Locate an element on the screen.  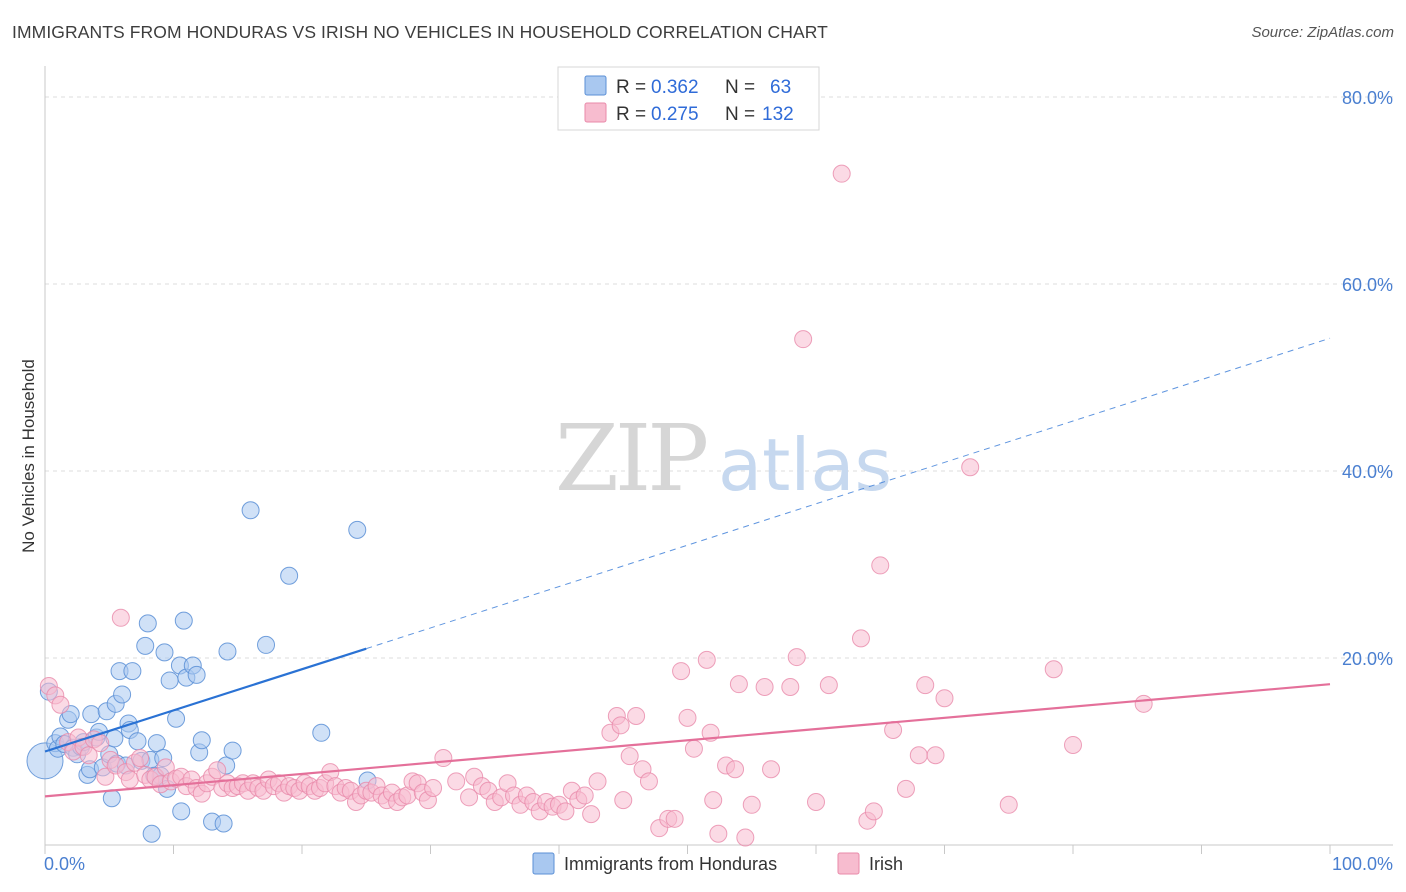
y-tick-label: 80.0% is located at coordinates (1367, 98).